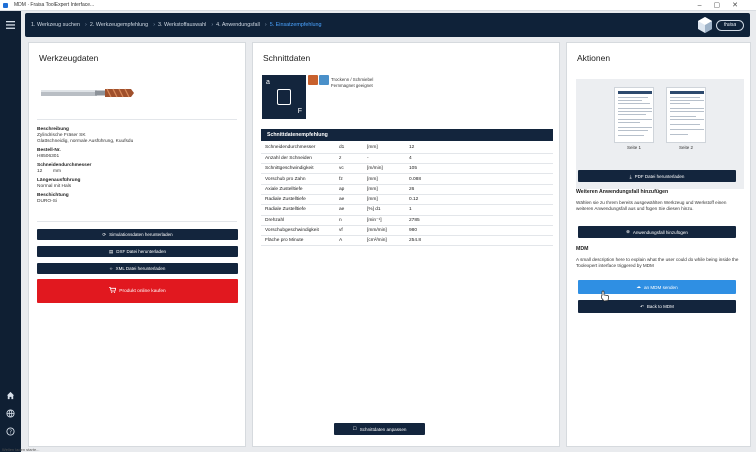 This screenshot has width=756, height=452. What do you see at coordinates (481, 179) in the screenshot?
I see `param-value: 0.088` at bounding box center [481, 179].